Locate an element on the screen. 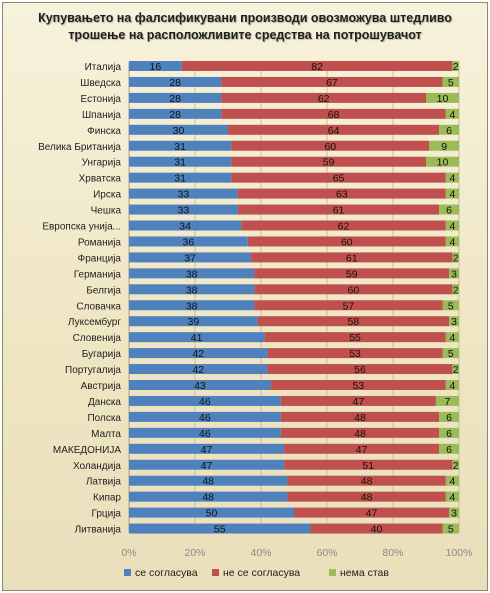 The height and width of the screenshot is (593, 490). category-label: МАКЕДОНИЈА is located at coordinates (87, 450).